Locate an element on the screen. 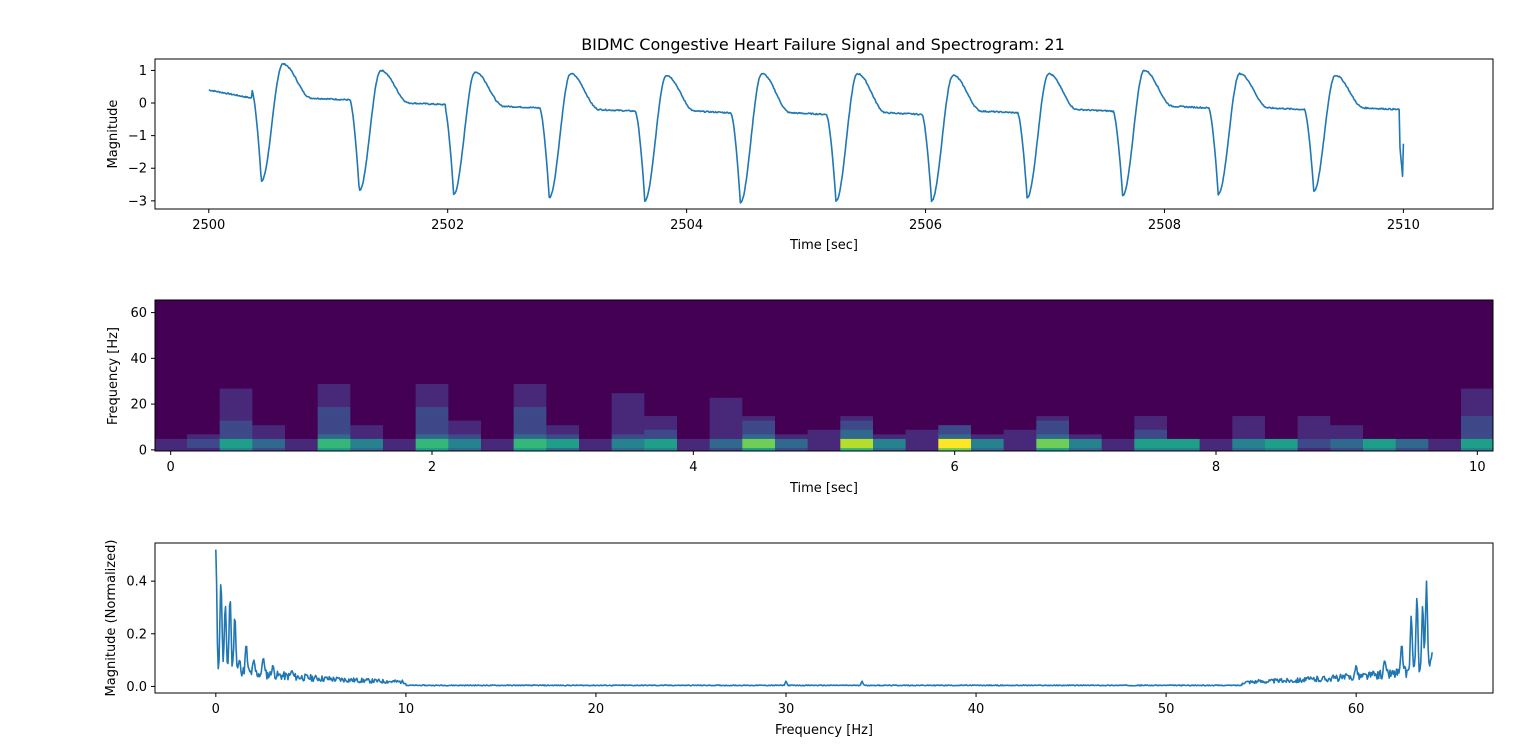  signal-y-axis: 1 0 −1 −2 −3 is located at coordinates (141, 136).